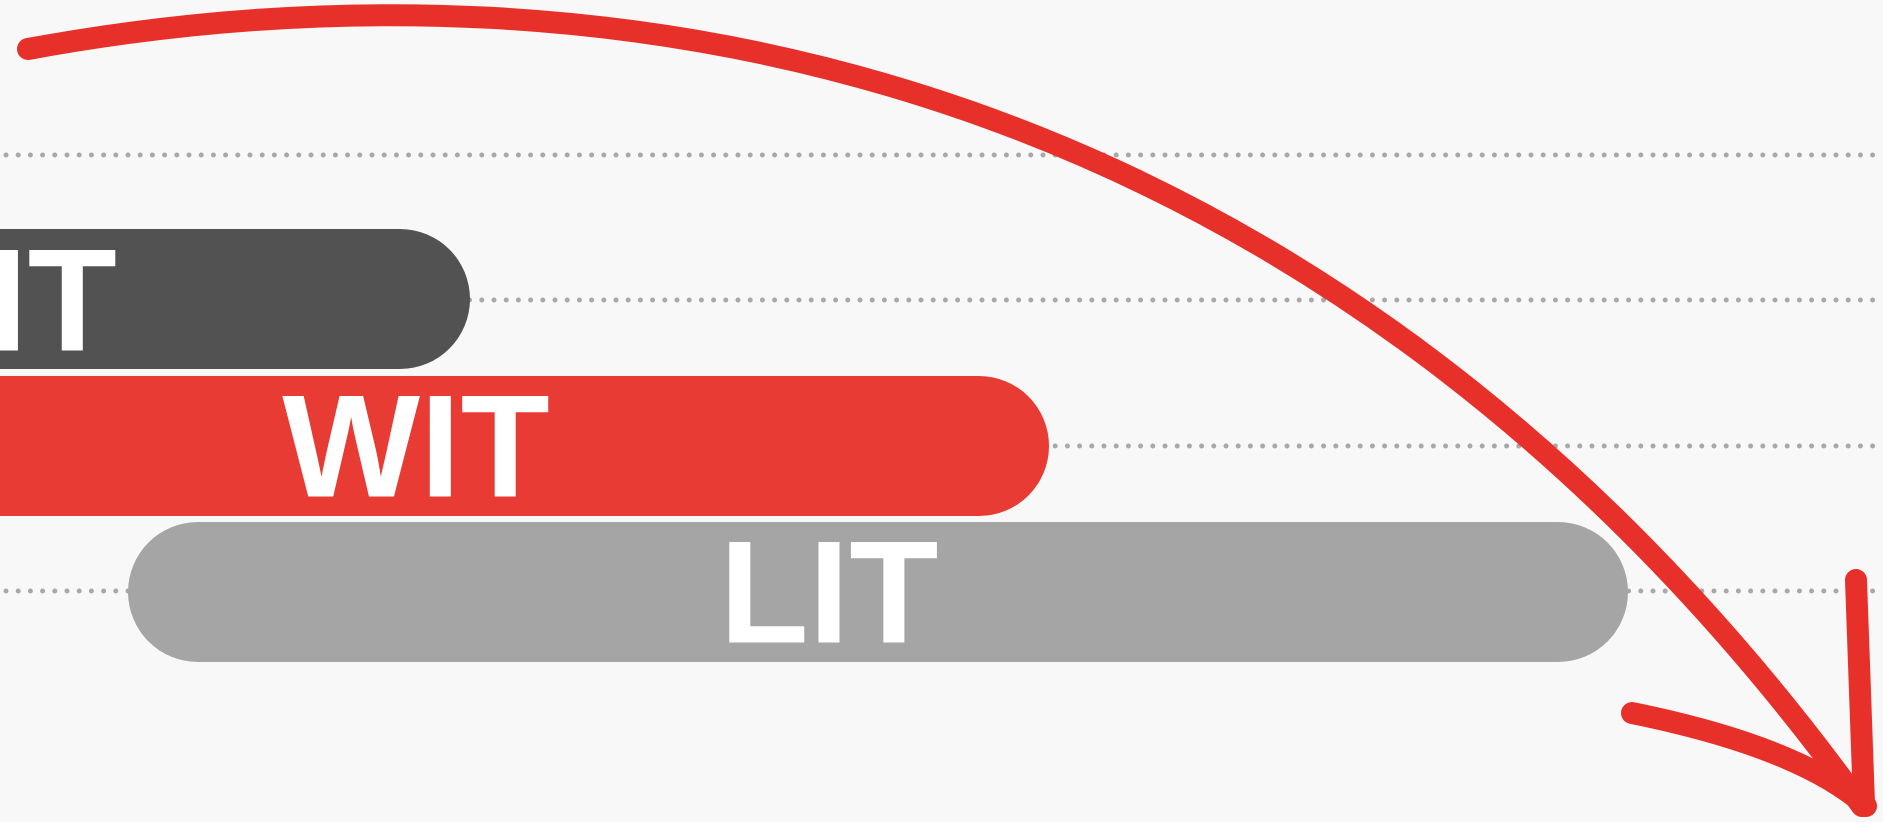 The width and height of the screenshot is (1883, 822). I want to click on bar-label: WIT, so click(416, 446).